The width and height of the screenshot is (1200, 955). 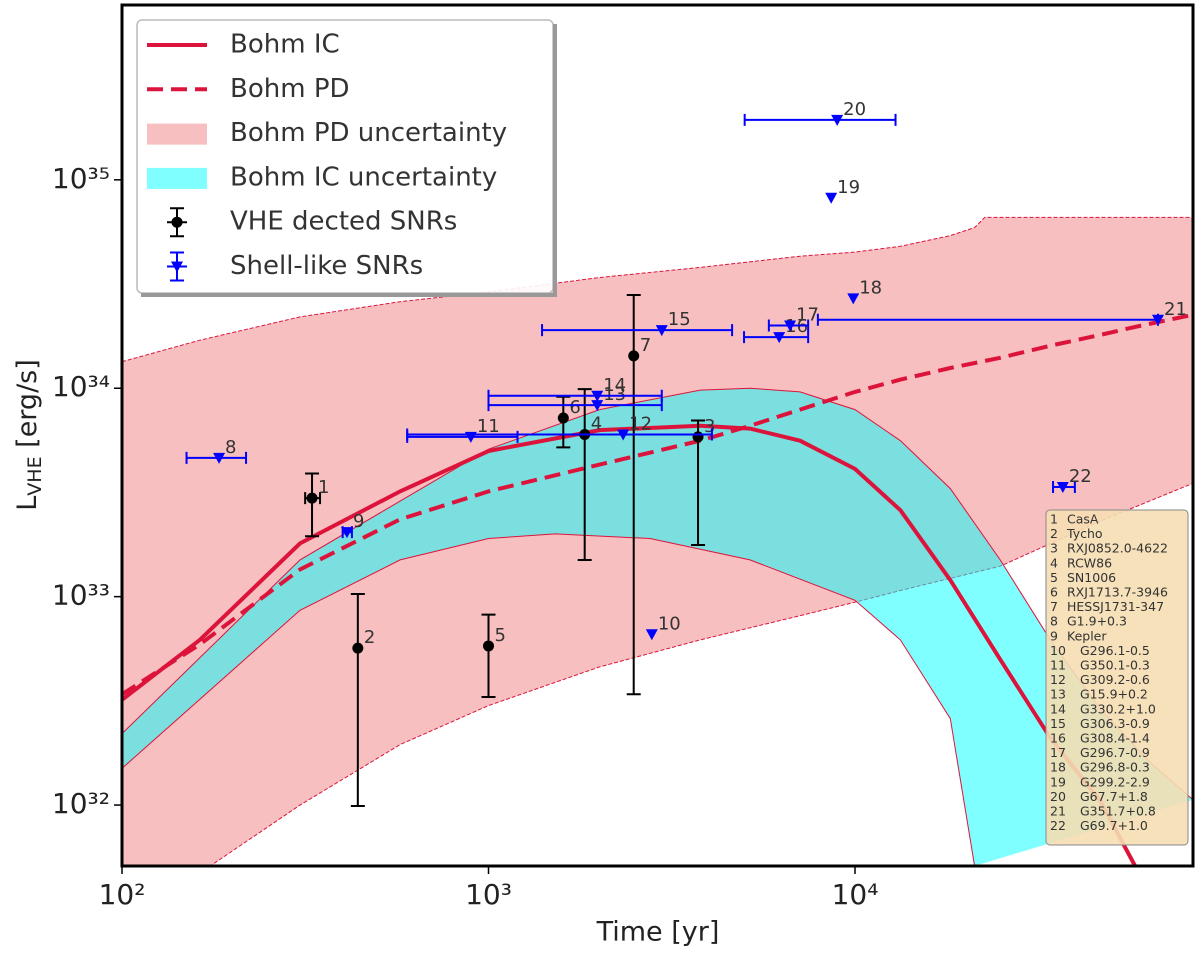 I want to click on point-label: 1, so click(x=323, y=487).